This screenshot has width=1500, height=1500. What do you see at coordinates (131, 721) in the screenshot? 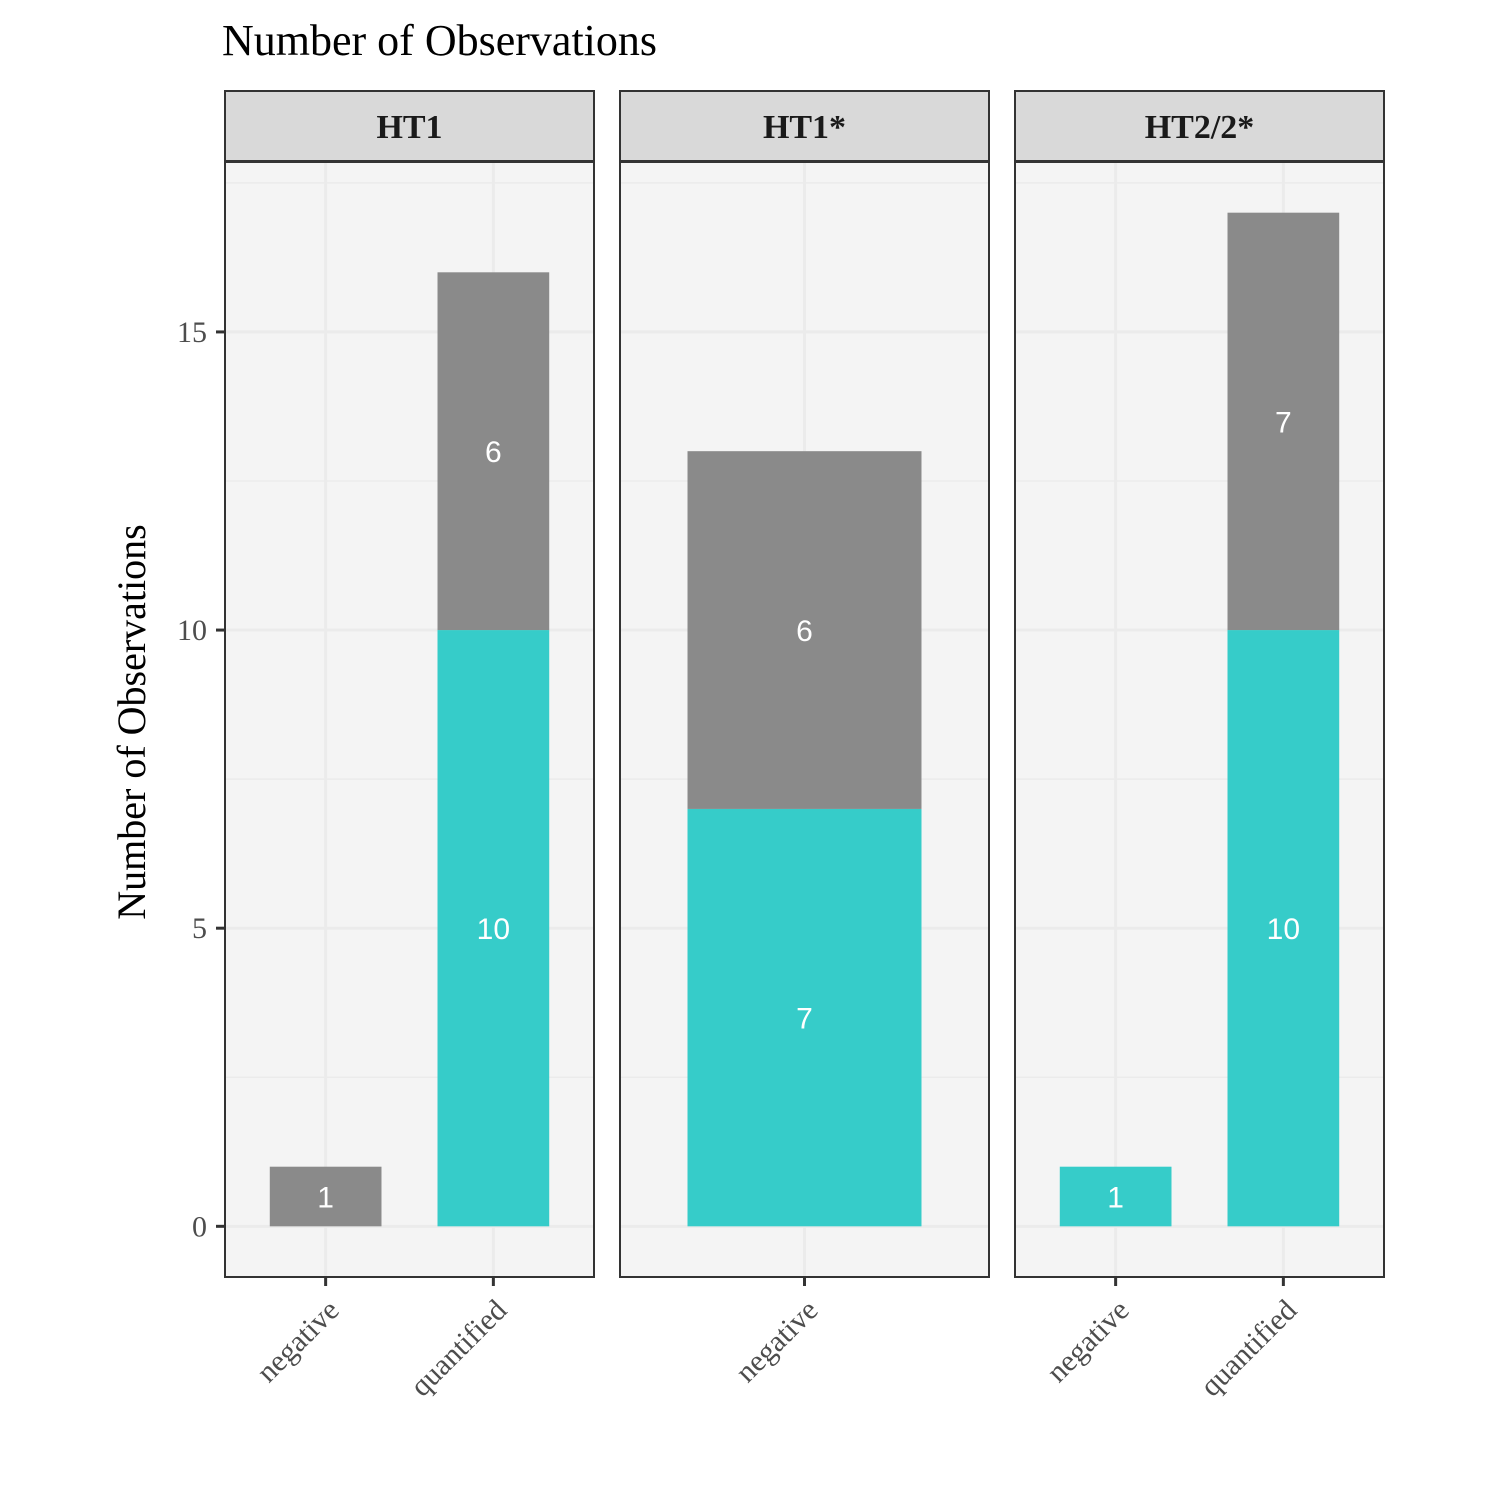
I see `y-axis-label: Number of Observations` at bounding box center [131, 721].